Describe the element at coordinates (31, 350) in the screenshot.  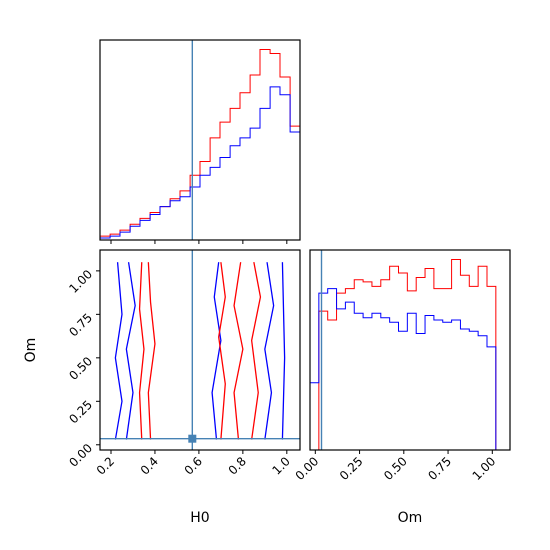
I see `om-y-axis-label: Om` at that location.